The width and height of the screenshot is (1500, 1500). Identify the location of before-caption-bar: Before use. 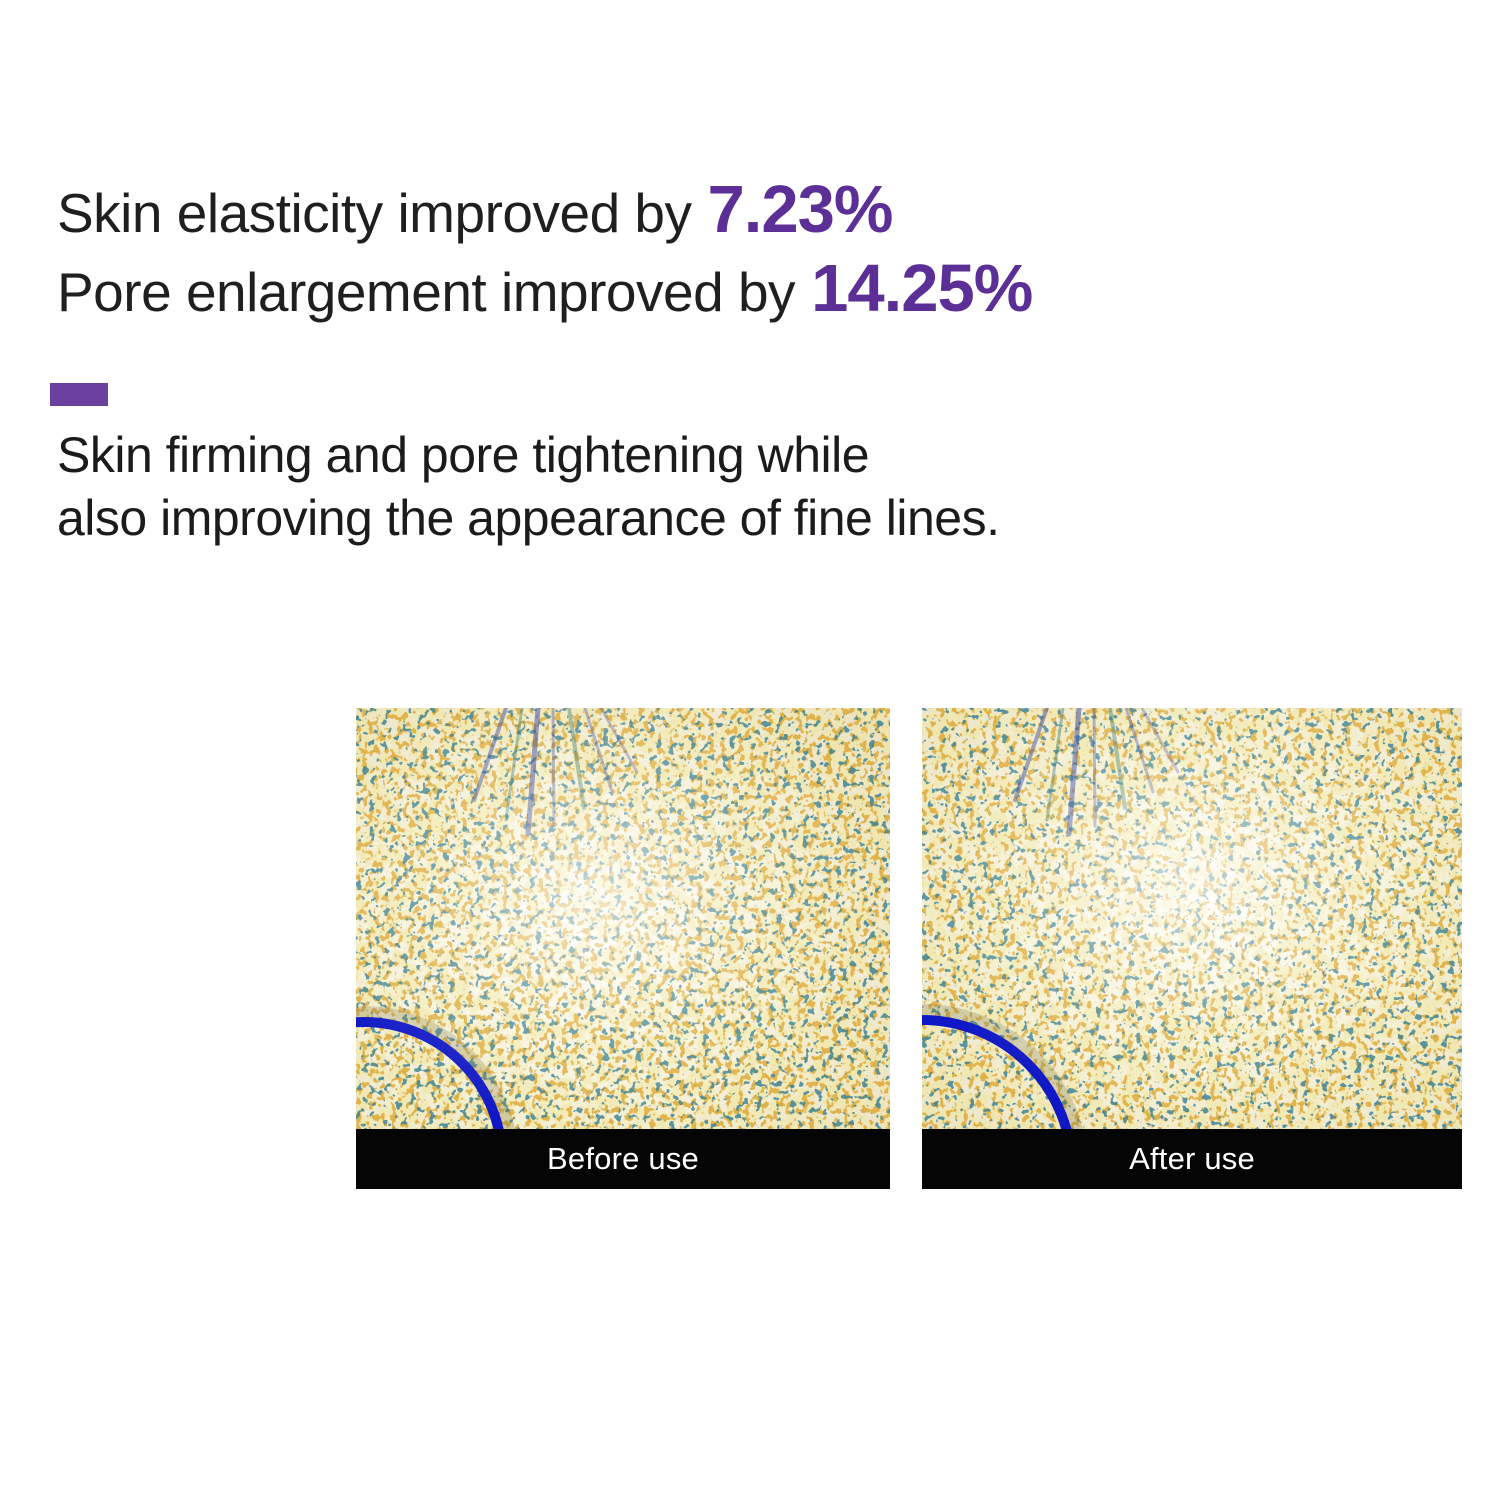
(623, 1159).